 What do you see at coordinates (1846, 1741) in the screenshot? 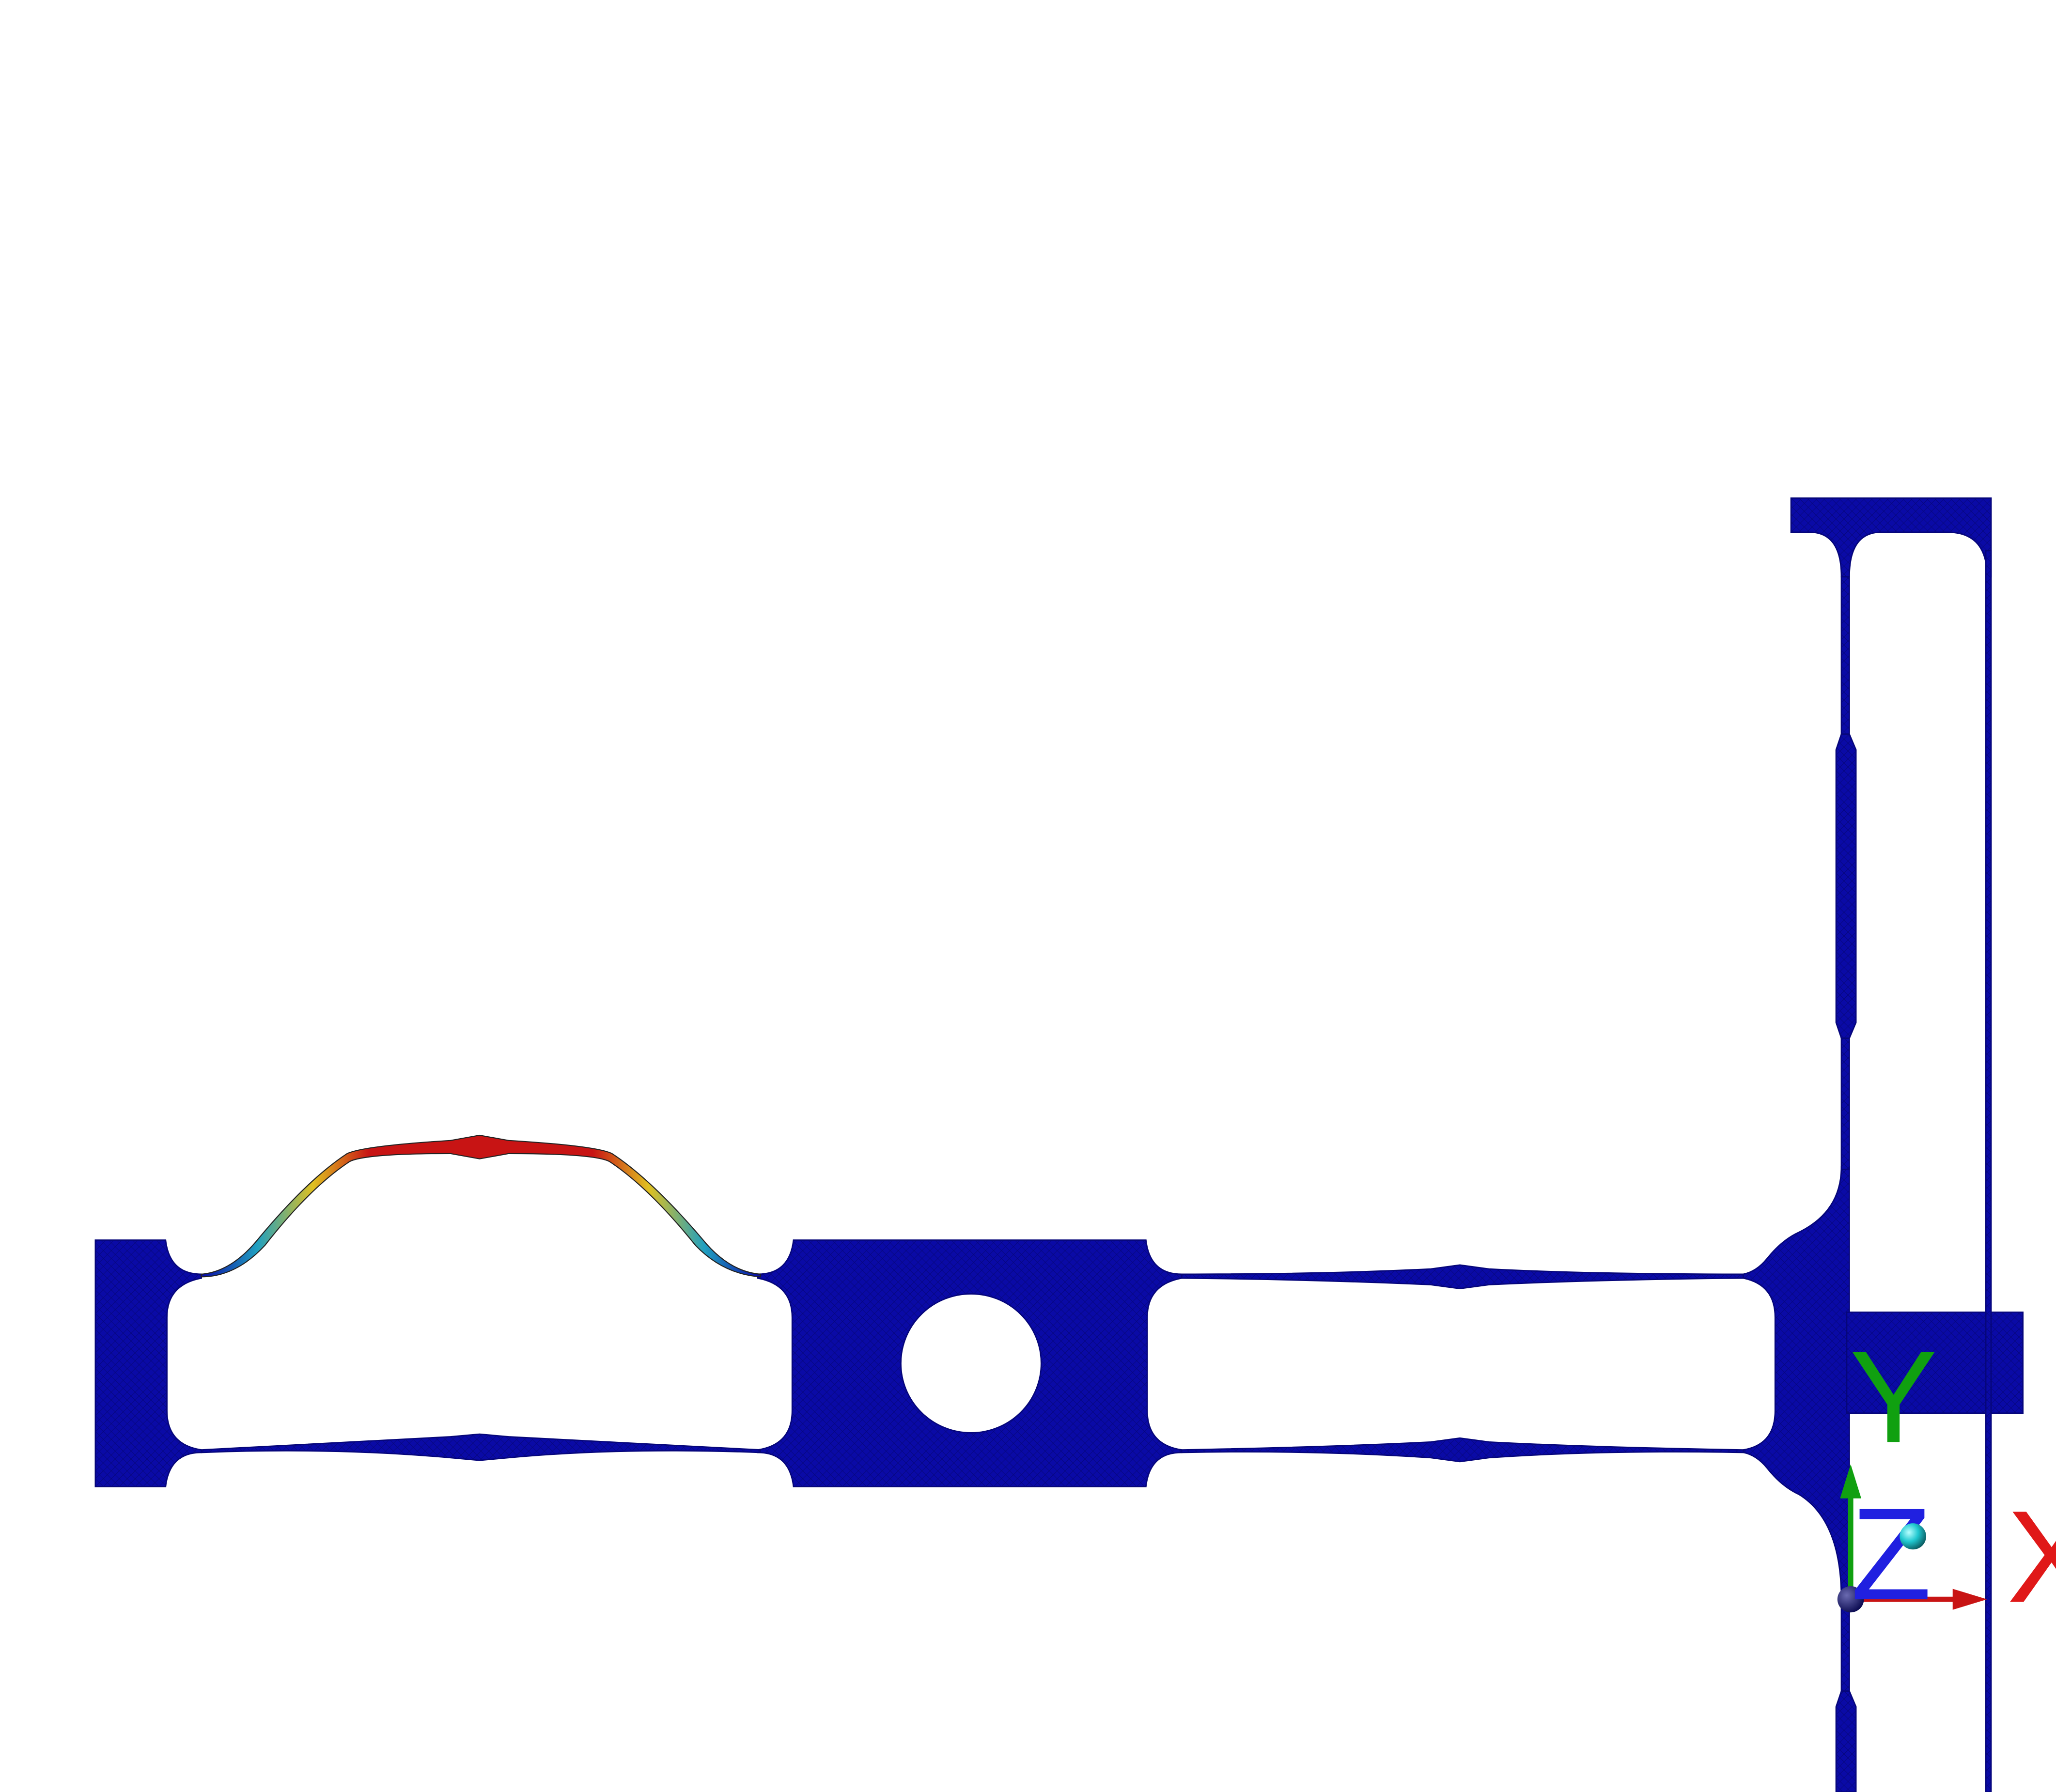
I see `vertical-bottom-segment` at bounding box center [1846, 1741].